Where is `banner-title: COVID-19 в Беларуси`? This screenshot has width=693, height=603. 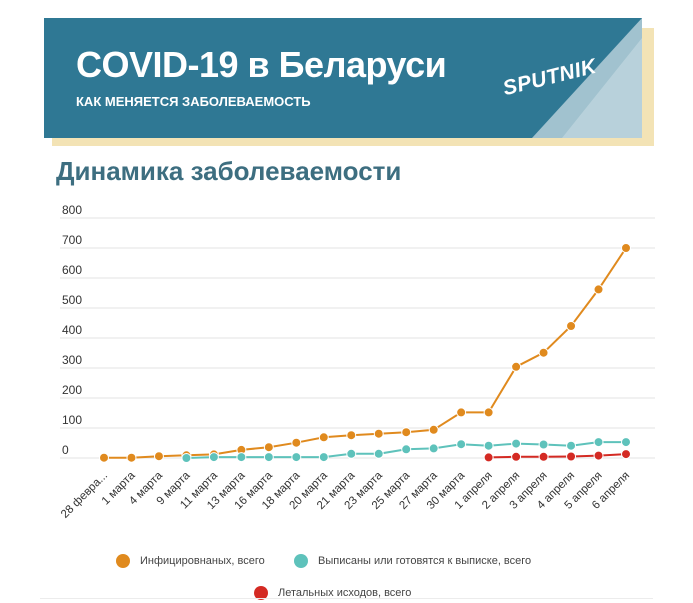 banner-title: COVID-19 в Беларуси is located at coordinates (261, 64).